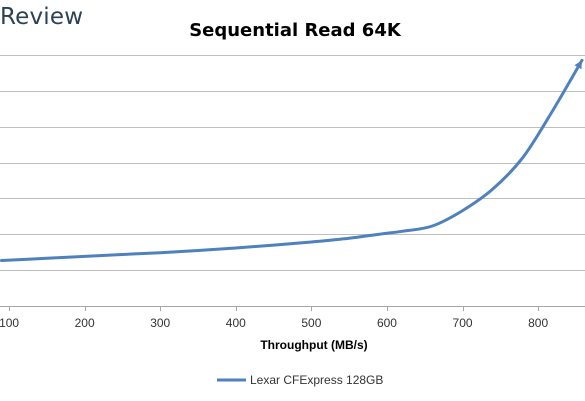 Image resolution: width=585 pixels, height=401 pixels. What do you see at coordinates (538, 323) in the screenshot?
I see `x-tick-label: 800` at bounding box center [538, 323].